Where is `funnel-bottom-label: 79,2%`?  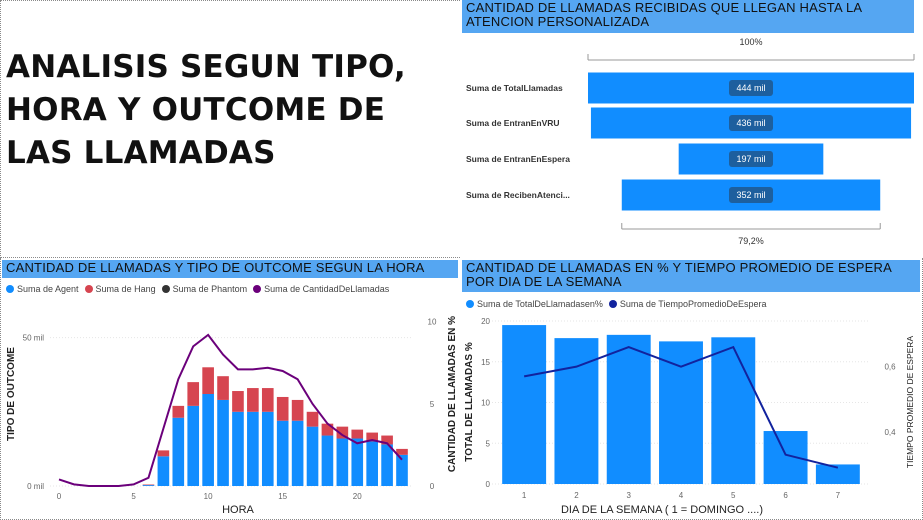 funnel-bottom-label: 79,2% is located at coordinates (751, 241).